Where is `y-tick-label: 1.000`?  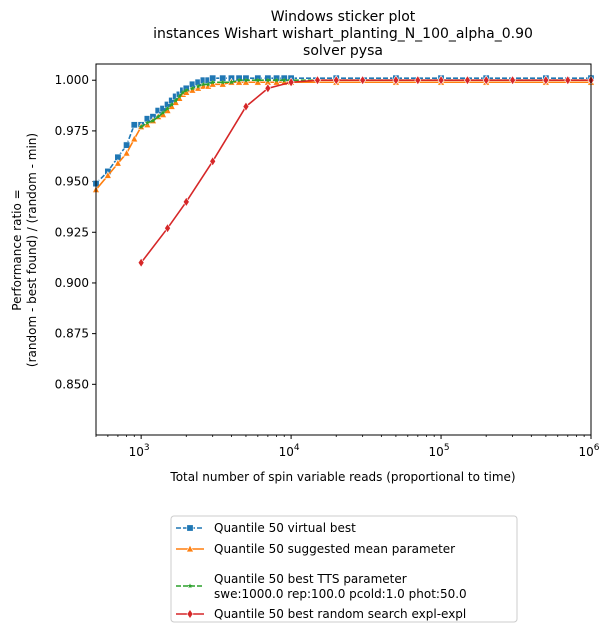
y-tick-label: 1.000 is located at coordinates (72, 80).